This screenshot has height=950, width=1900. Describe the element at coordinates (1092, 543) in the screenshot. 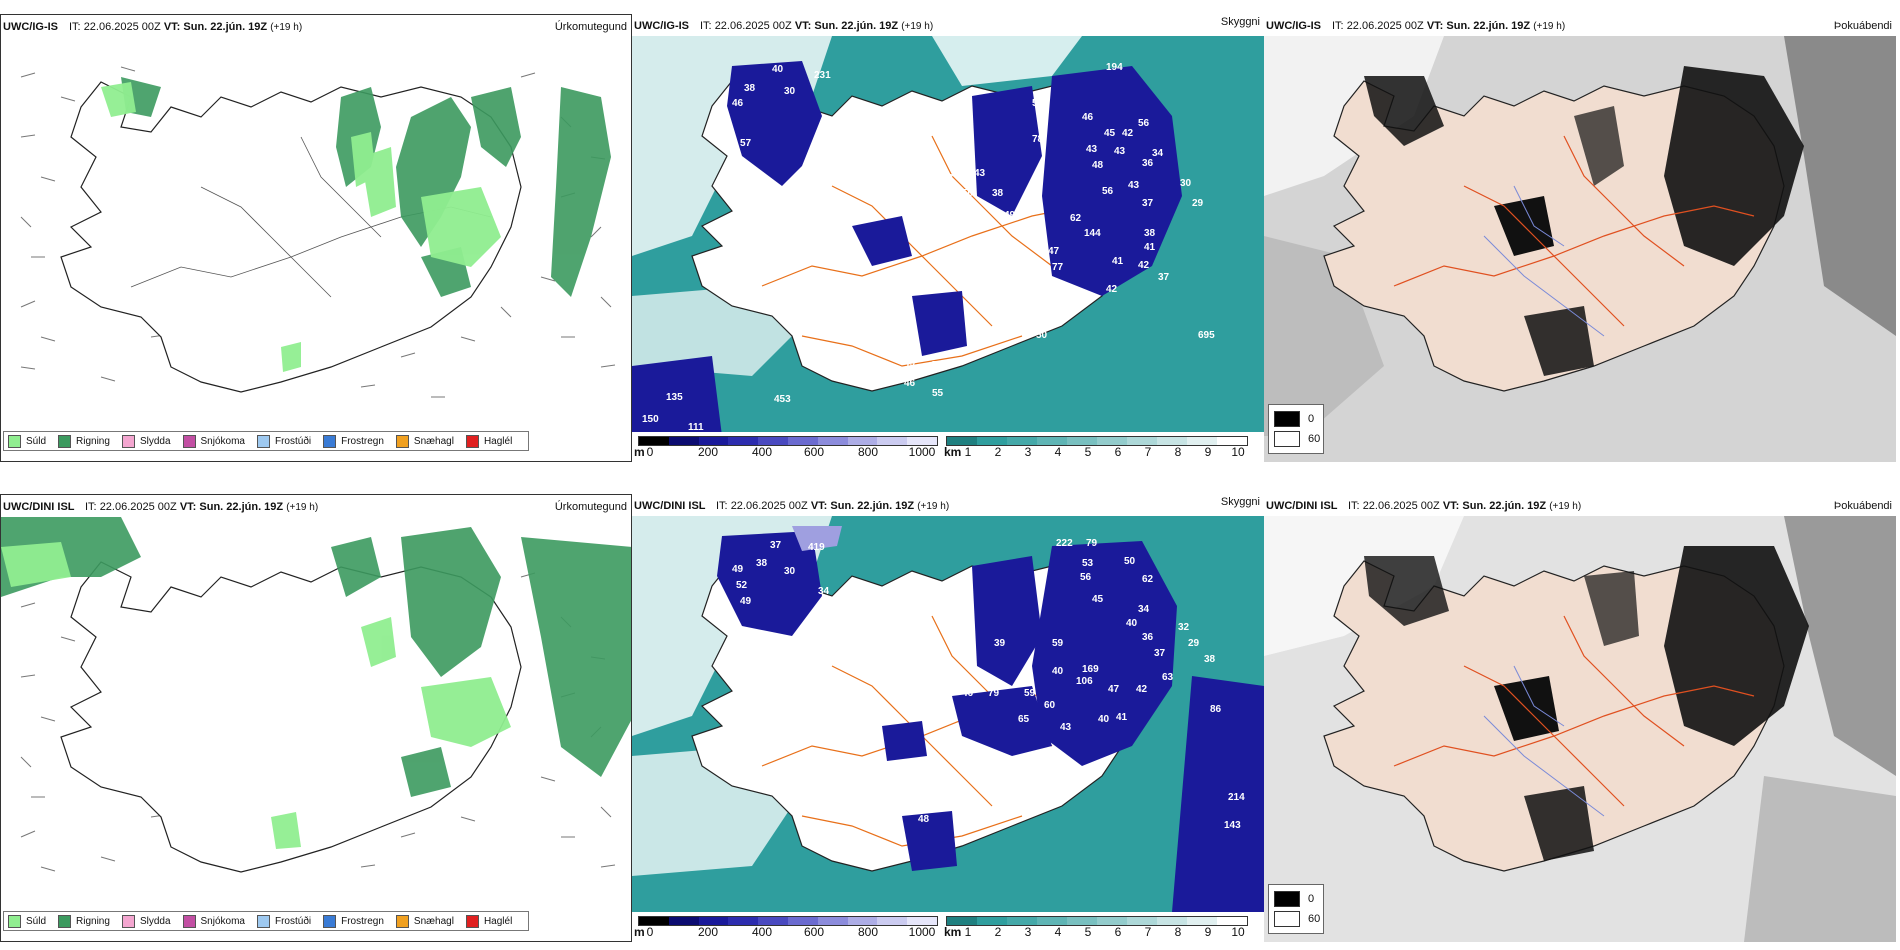

I see `svg-text: 79` at that location.